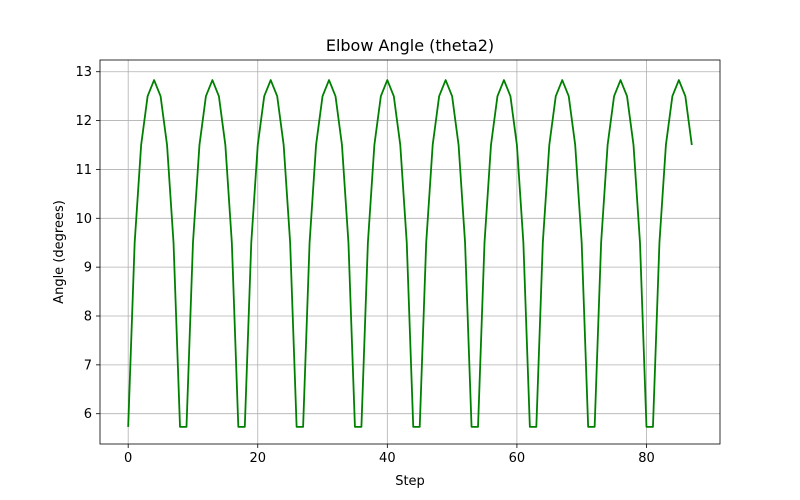 This screenshot has width=800, height=500. Describe the element at coordinates (83, 170) in the screenshot. I see `y-tick-label: 11` at that location.